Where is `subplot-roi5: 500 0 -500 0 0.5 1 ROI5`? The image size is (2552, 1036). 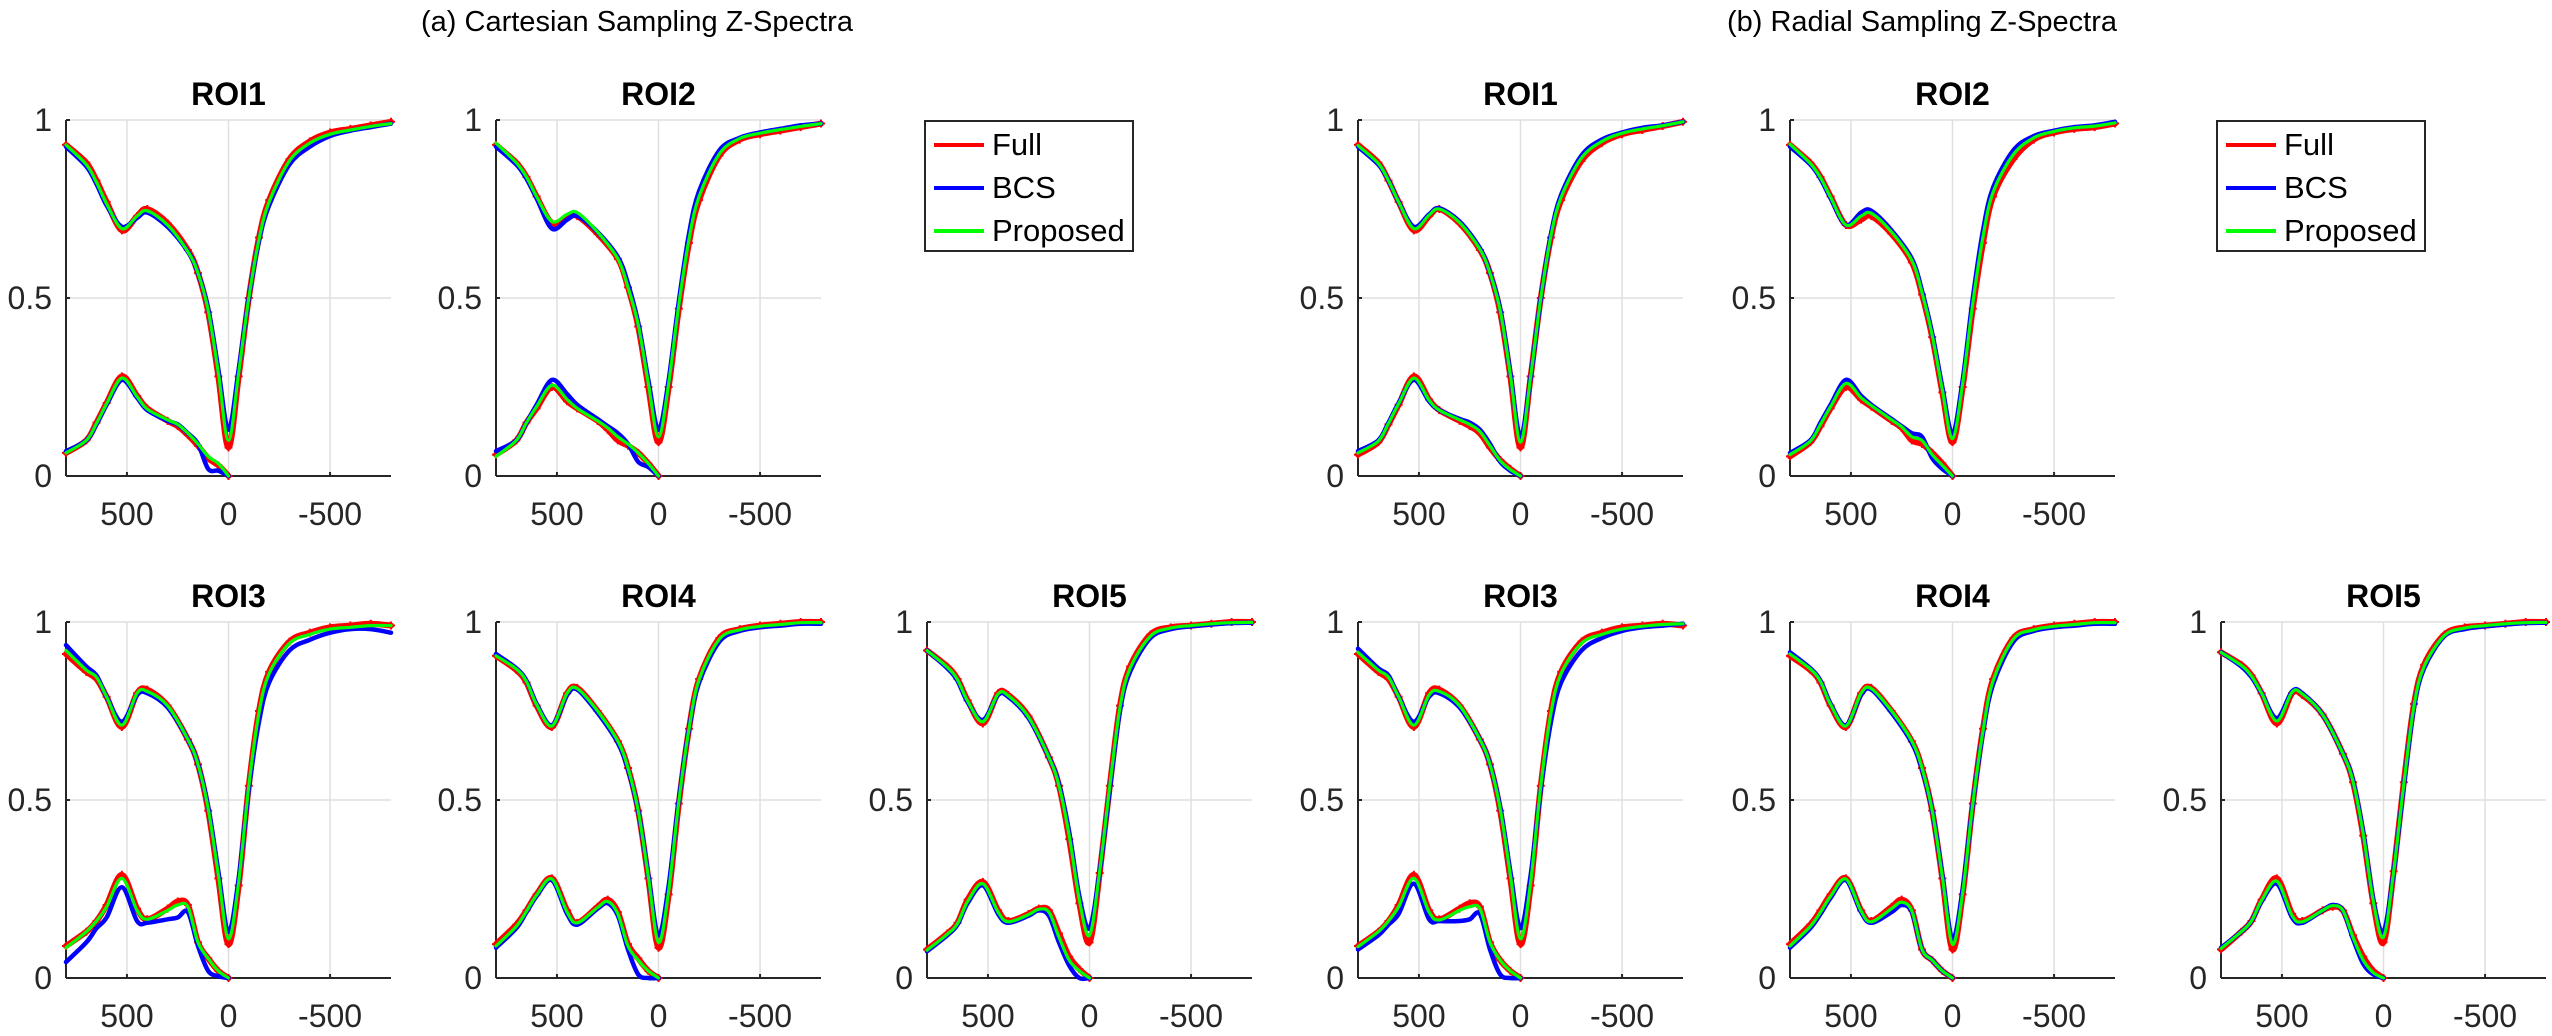 subplot-roi5: 500 0 -500 0 0.5 1 ROI5 is located at coordinates (2356, 806).